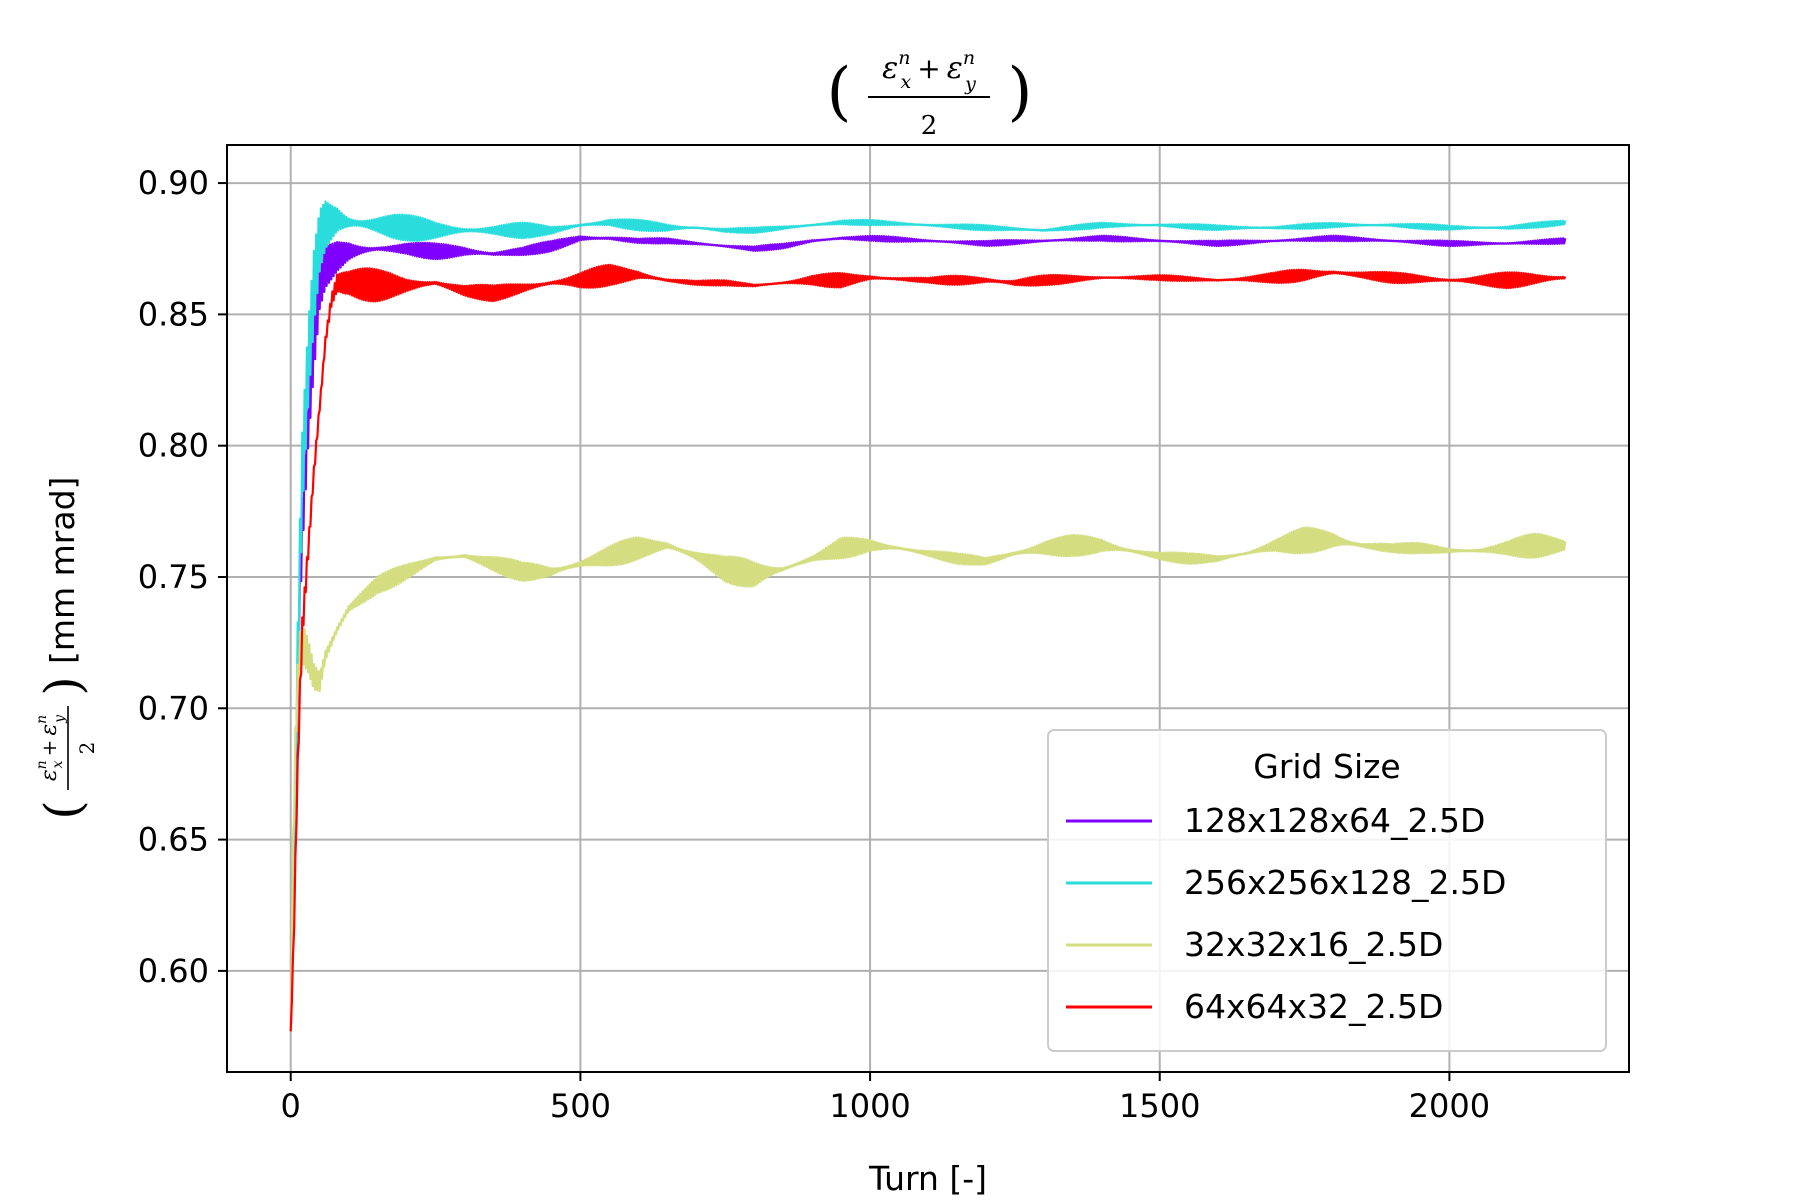 The image size is (1800, 1200). What do you see at coordinates (1020, 92) in the screenshot?
I see `title-paren-right: )` at bounding box center [1020, 92].